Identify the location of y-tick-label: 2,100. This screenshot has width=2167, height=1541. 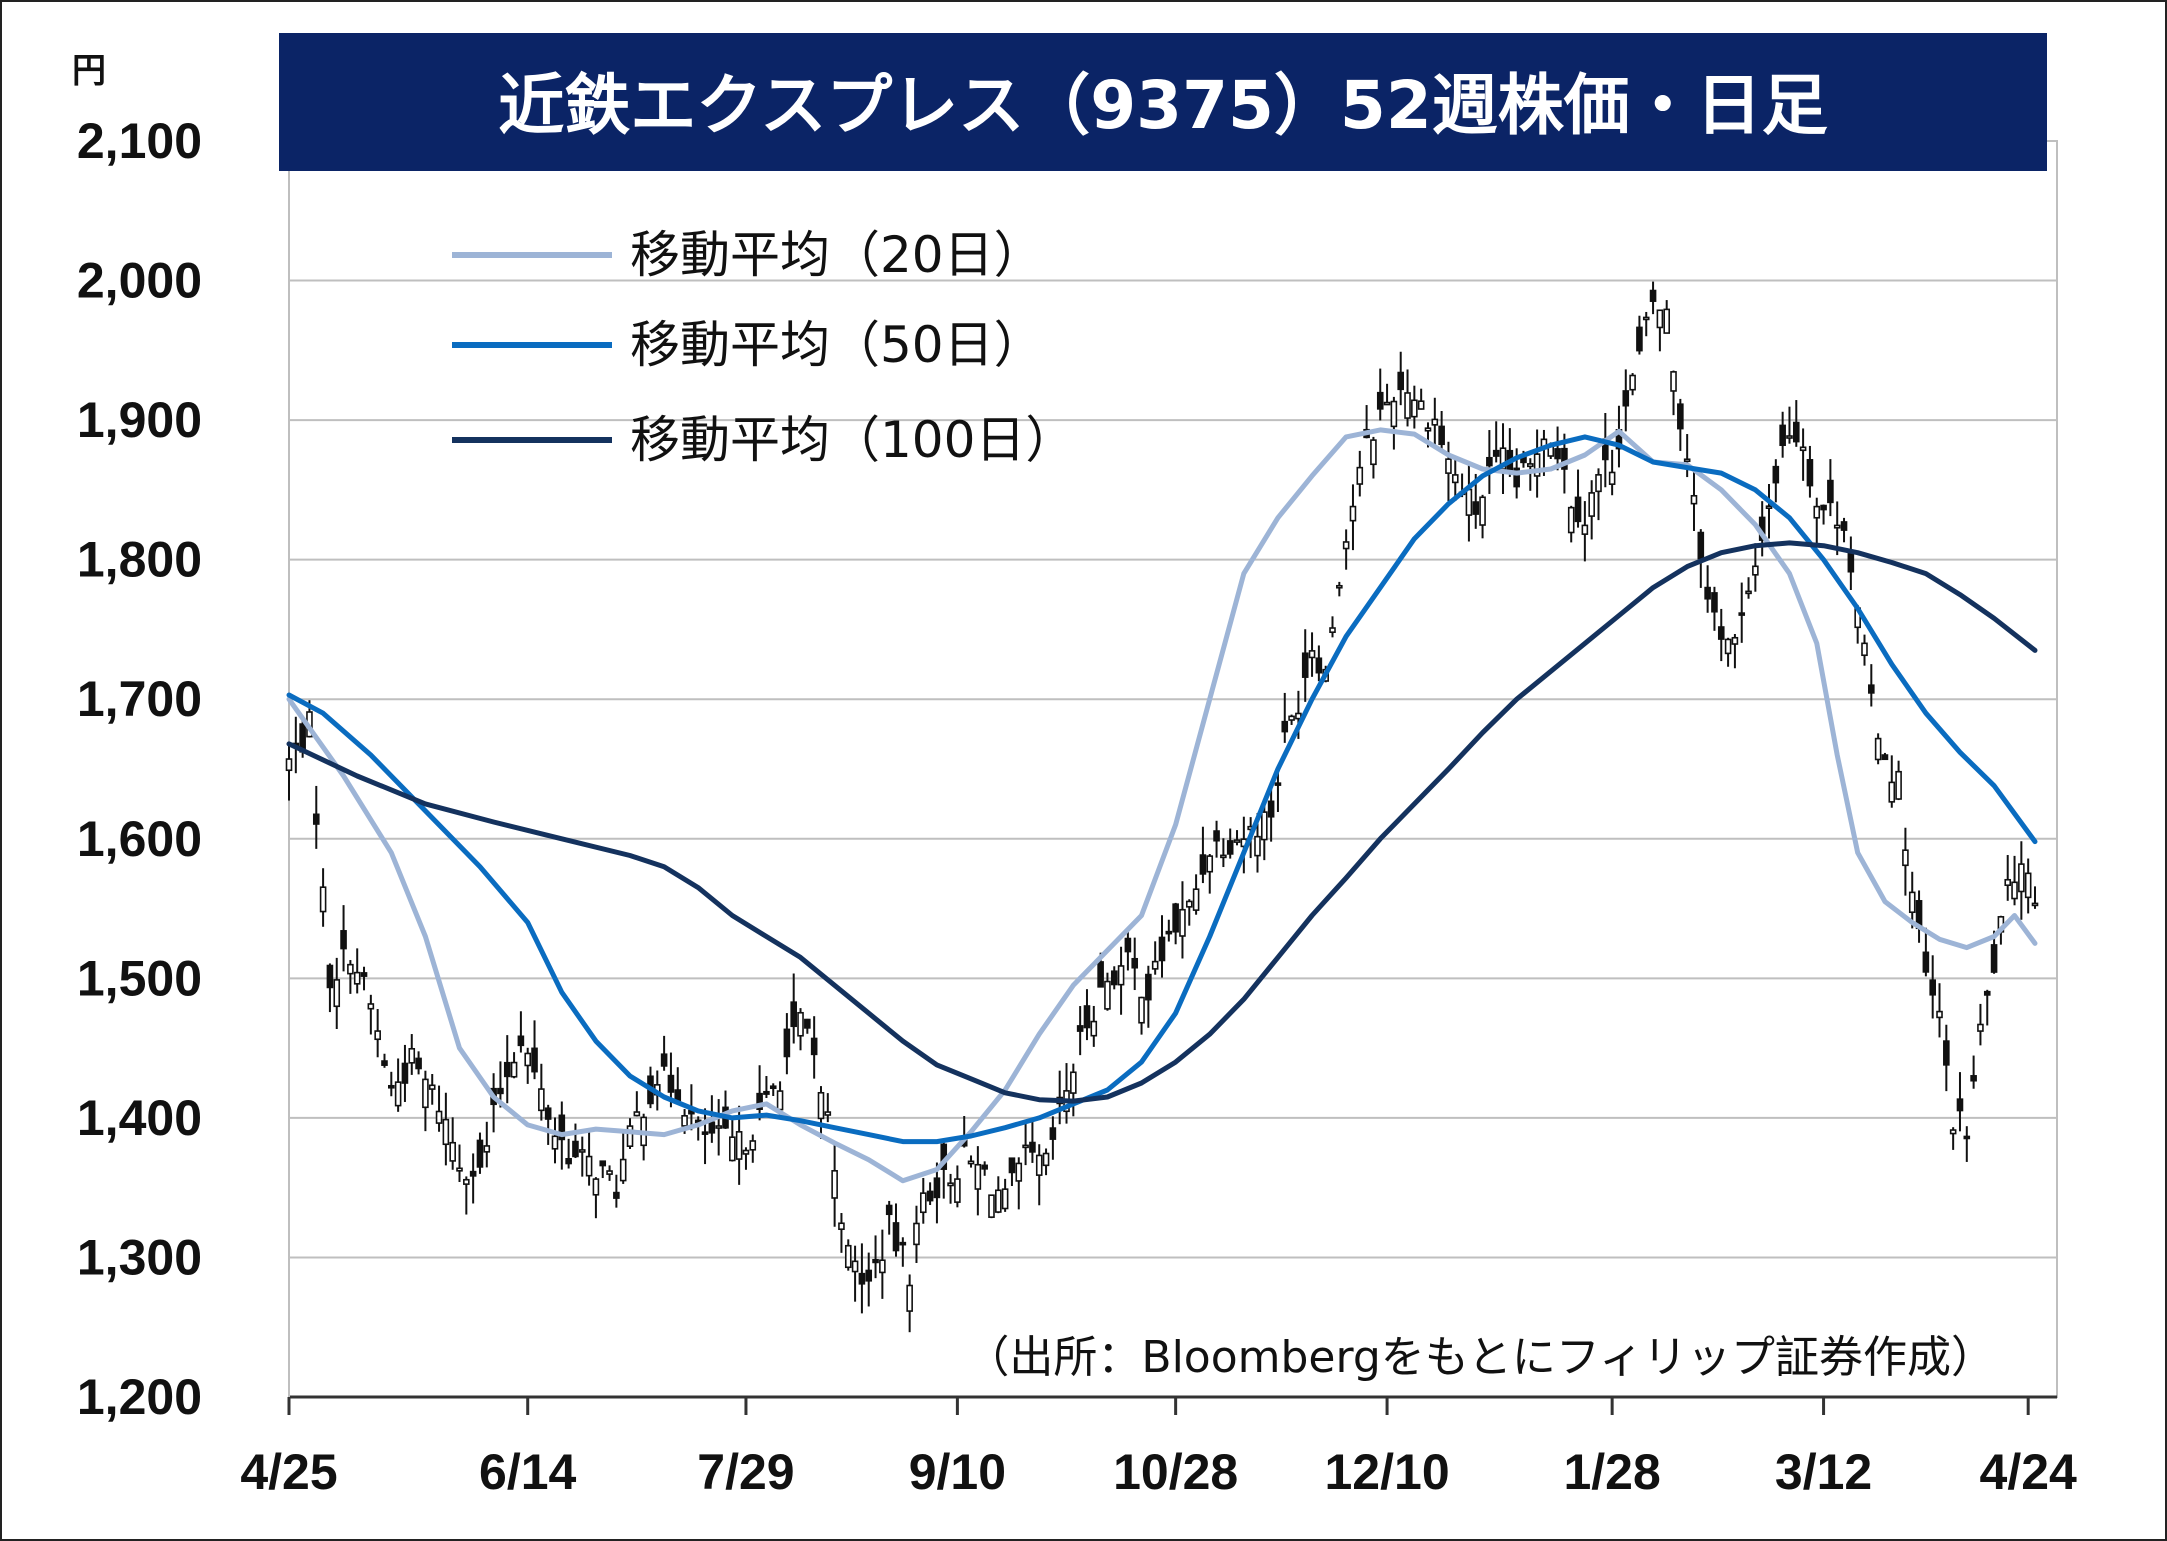
(139, 141).